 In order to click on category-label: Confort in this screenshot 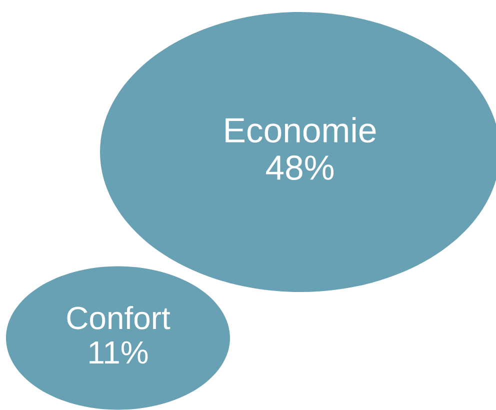, I will do `click(118, 318)`.